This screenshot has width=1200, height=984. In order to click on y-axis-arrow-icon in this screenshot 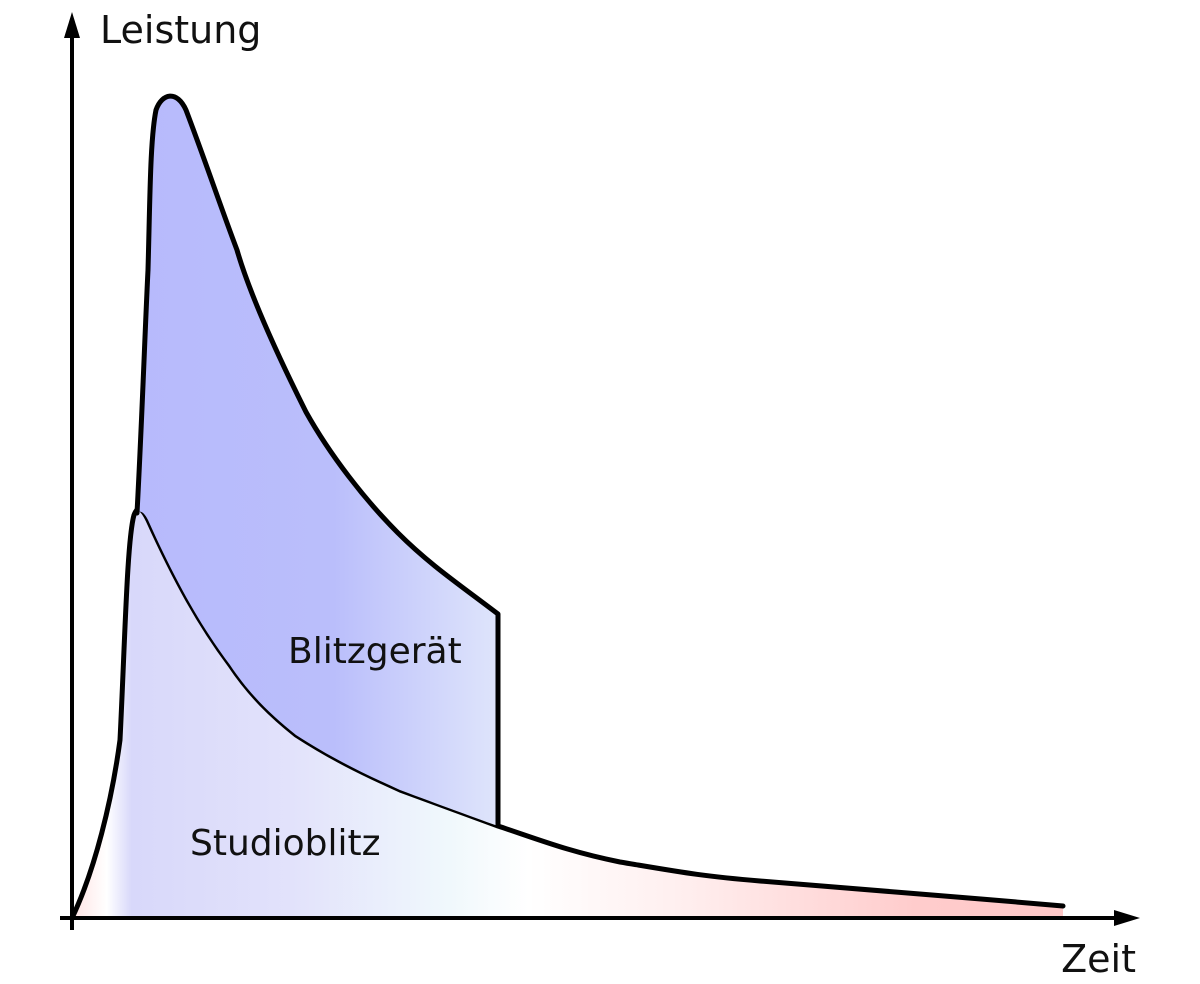, I will do `click(72, 25)`.